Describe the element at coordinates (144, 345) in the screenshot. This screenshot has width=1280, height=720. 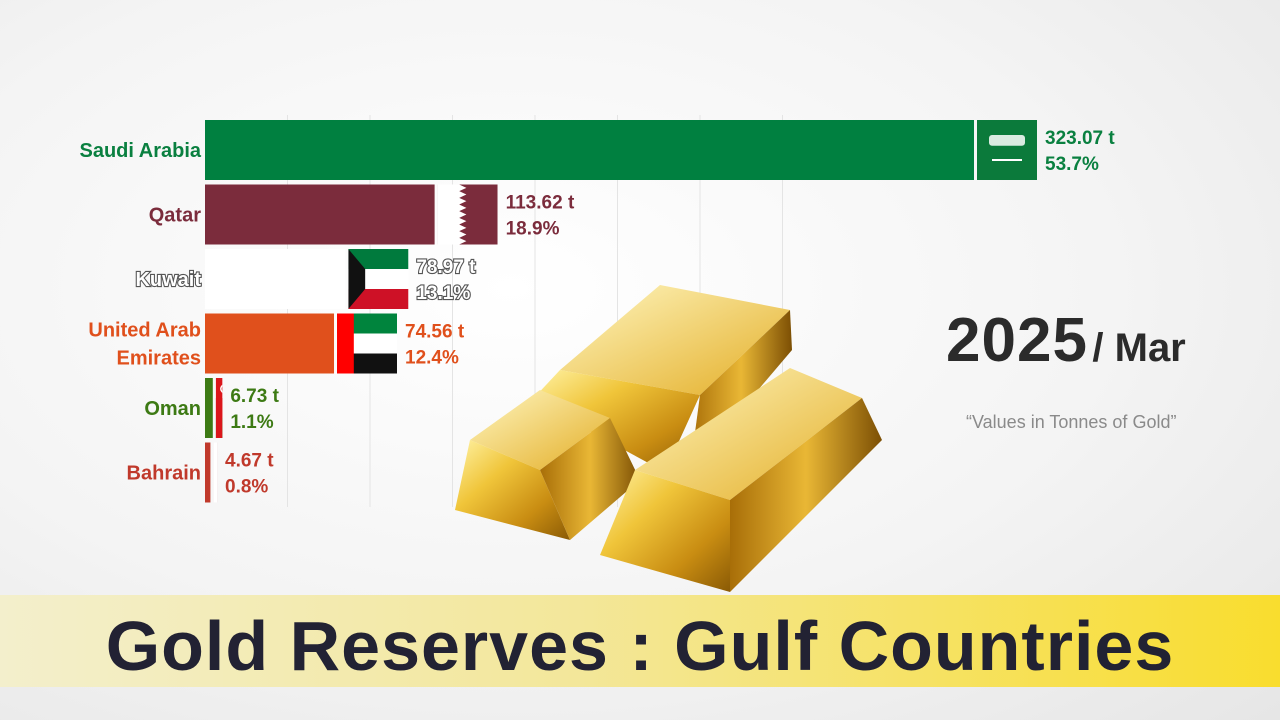
I see `category-label: United Arab Emirates` at that location.